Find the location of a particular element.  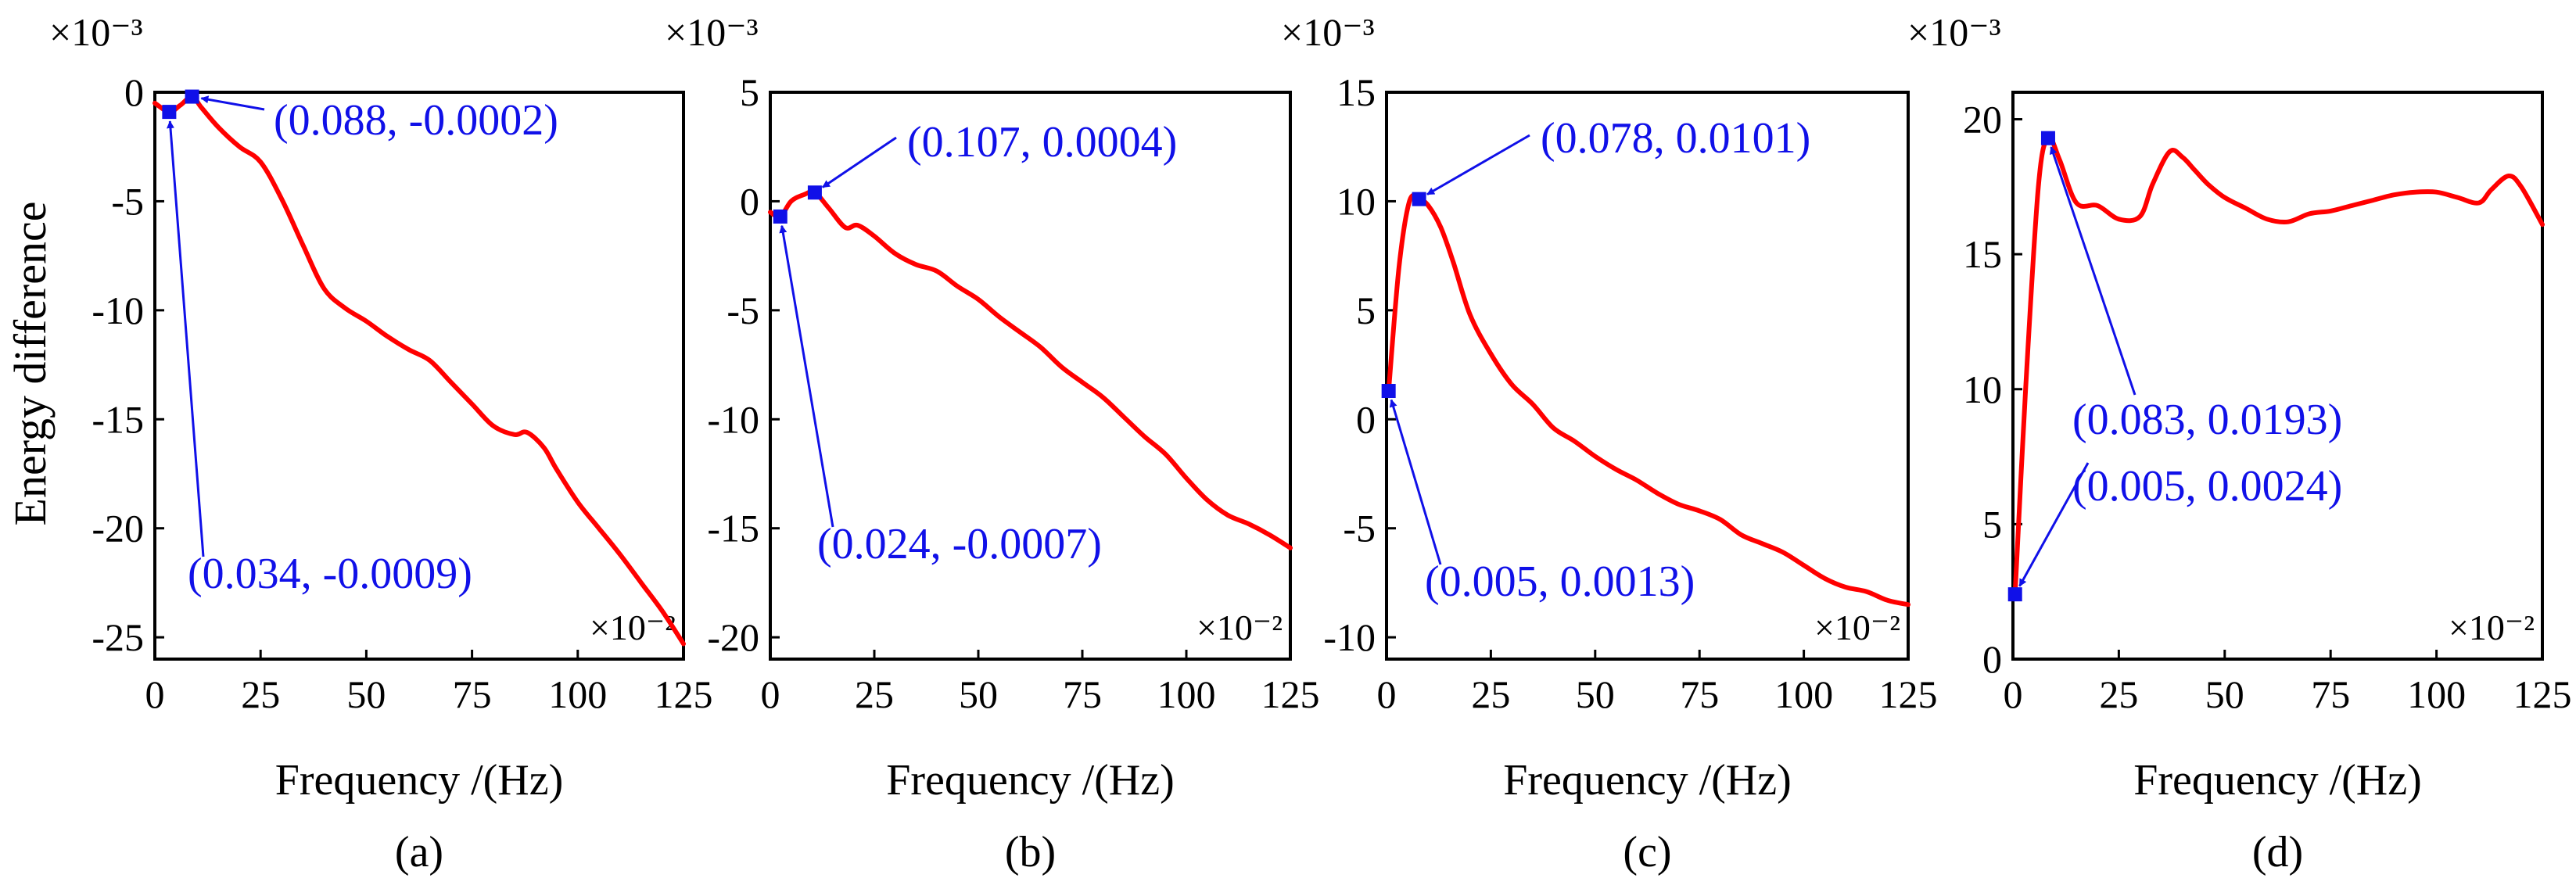

panel-label: (a) is located at coordinates (419, 852).